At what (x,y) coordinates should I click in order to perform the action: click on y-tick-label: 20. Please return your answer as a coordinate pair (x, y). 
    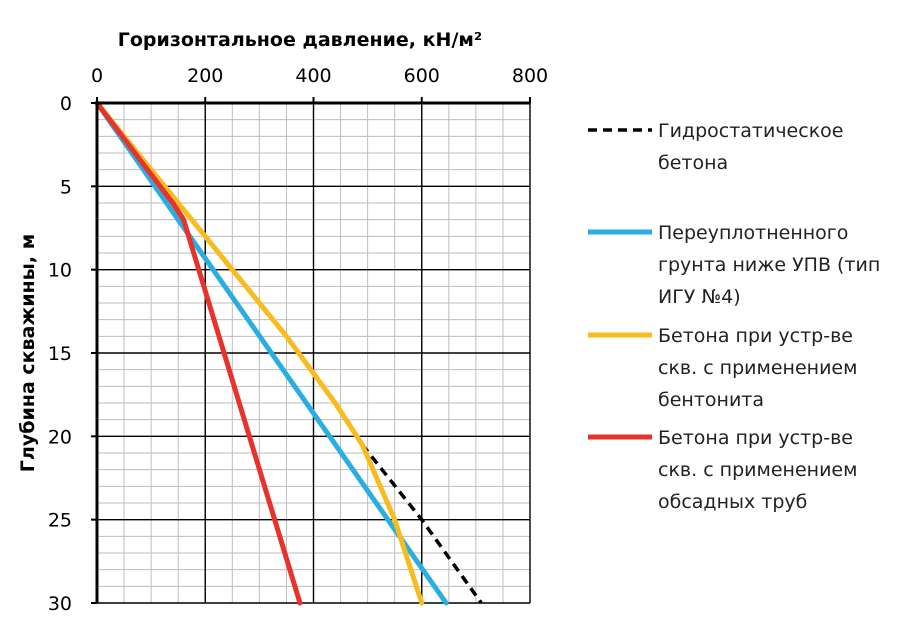
    Looking at the image, I should click on (60, 437).